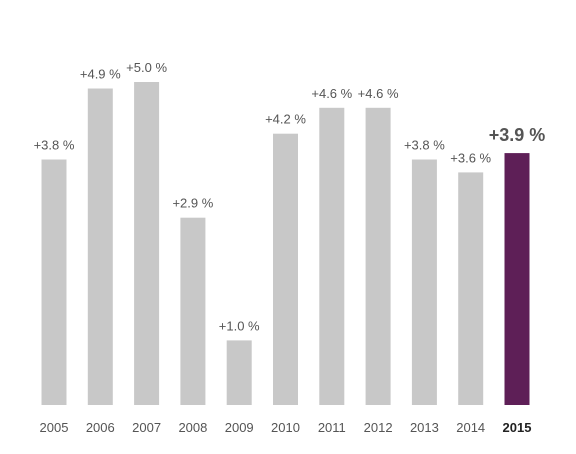 Image resolution: width=576 pixels, height=454 pixels. Describe the element at coordinates (192, 427) in the screenshot. I see `x-tick-label-2008: 2008` at that location.